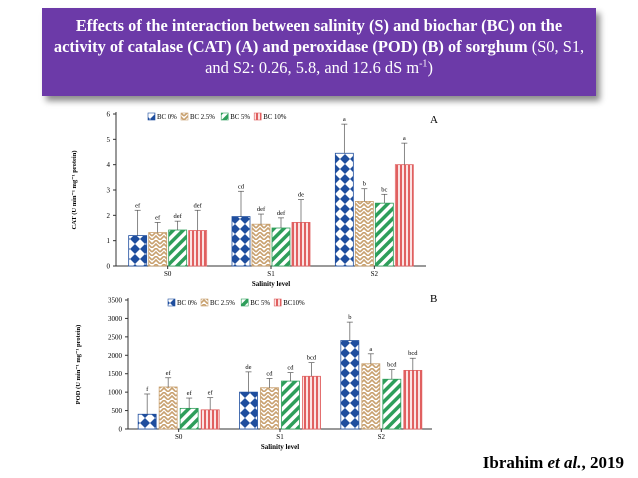 The width and height of the screenshot is (638, 478). What do you see at coordinates (294, 303) in the screenshot?
I see `legend-label: BC10%` at bounding box center [294, 303].